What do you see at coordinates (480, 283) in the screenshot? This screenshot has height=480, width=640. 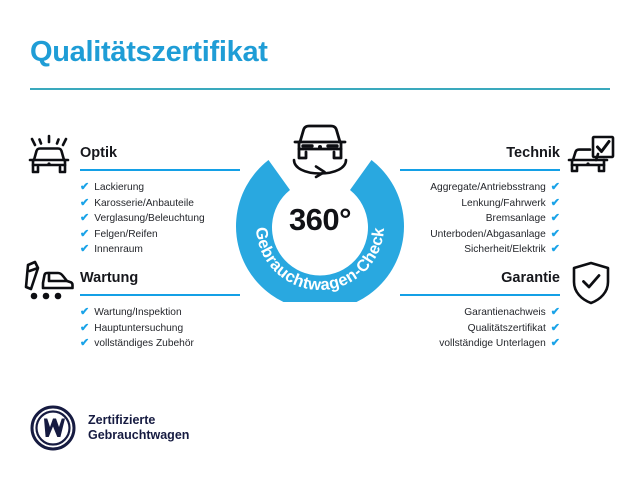 I see `section-garantie-header: Garantie` at bounding box center [480, 283].